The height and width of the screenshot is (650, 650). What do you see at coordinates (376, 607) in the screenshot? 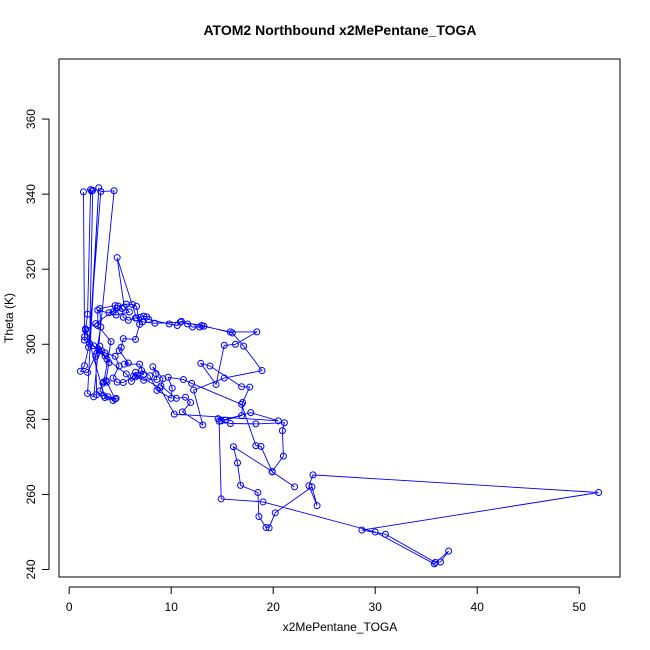
I see `x-tick-label: 30` at bounding box center [376, 607].